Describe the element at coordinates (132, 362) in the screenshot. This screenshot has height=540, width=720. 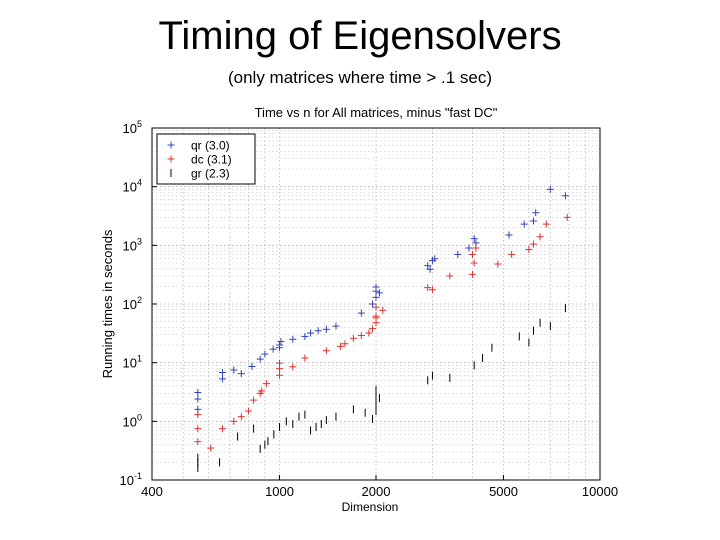
I see `y-tick-label: 10¹` at that location.